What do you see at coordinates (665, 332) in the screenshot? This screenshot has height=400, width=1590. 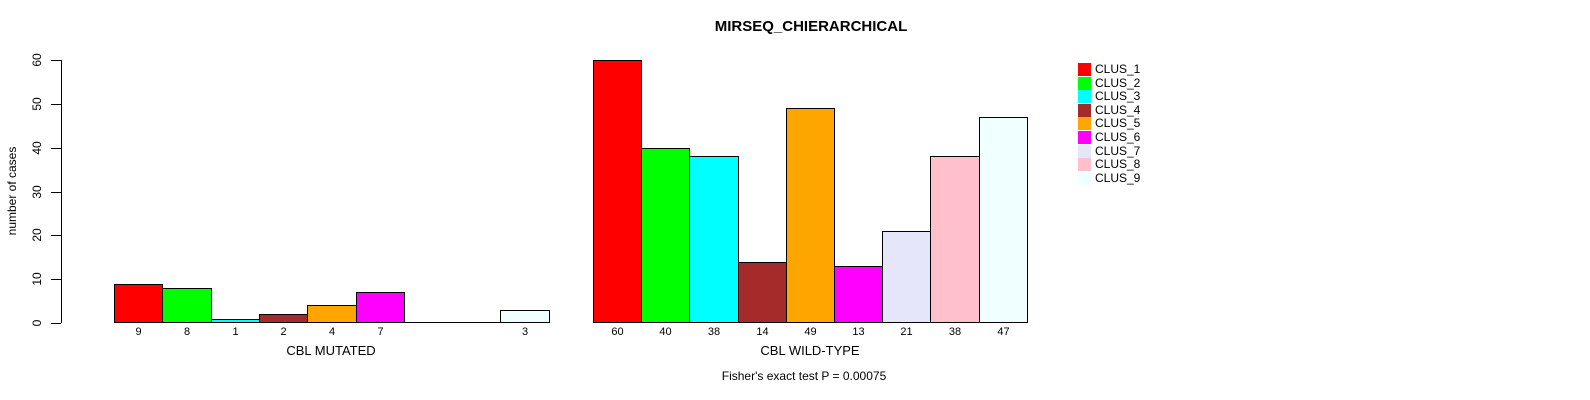 I see `bar-value-label: 40` at bounding box center [665, 332].